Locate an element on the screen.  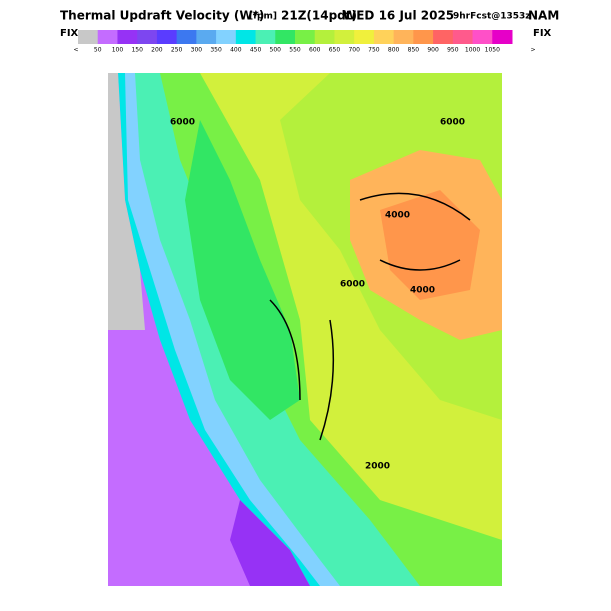
forecast: 9hrFcst@1353z is located at coordinates (492, 17).